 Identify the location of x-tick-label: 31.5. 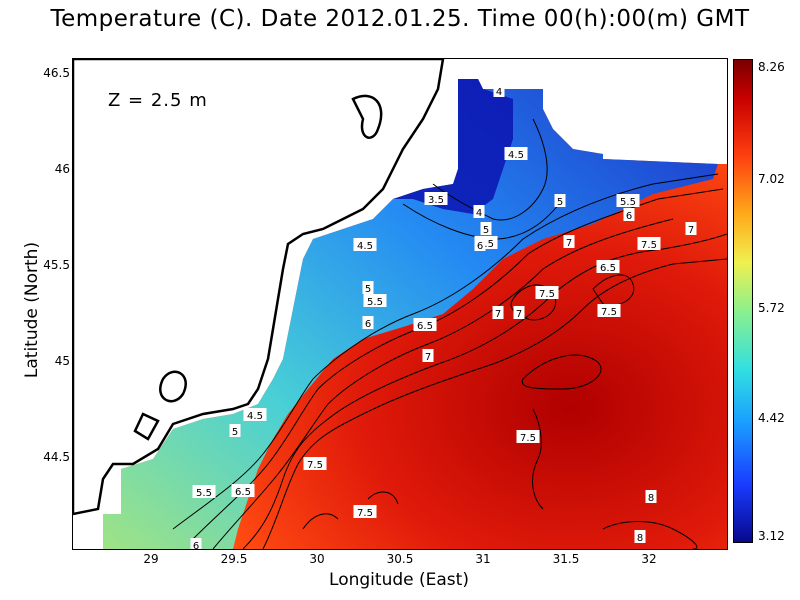
(566, 559).